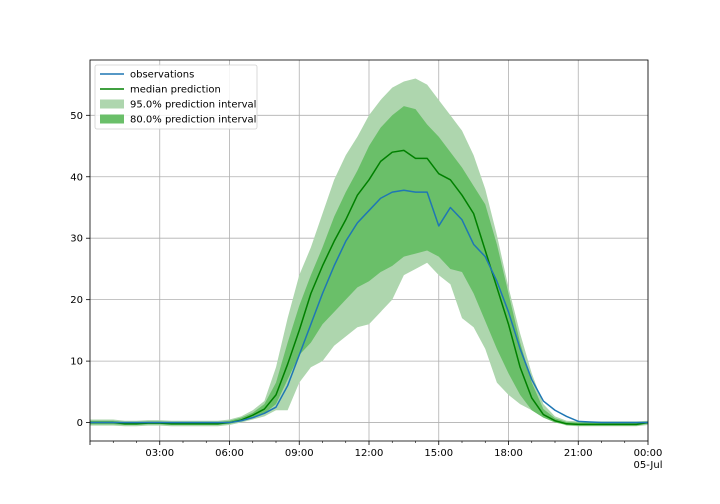 This screenshot has height=504, width=720. What do you see at coordinates (369, 453) in the screenshot?
I see `x-tick-label: 12:00` at bounding box center [369, 453].